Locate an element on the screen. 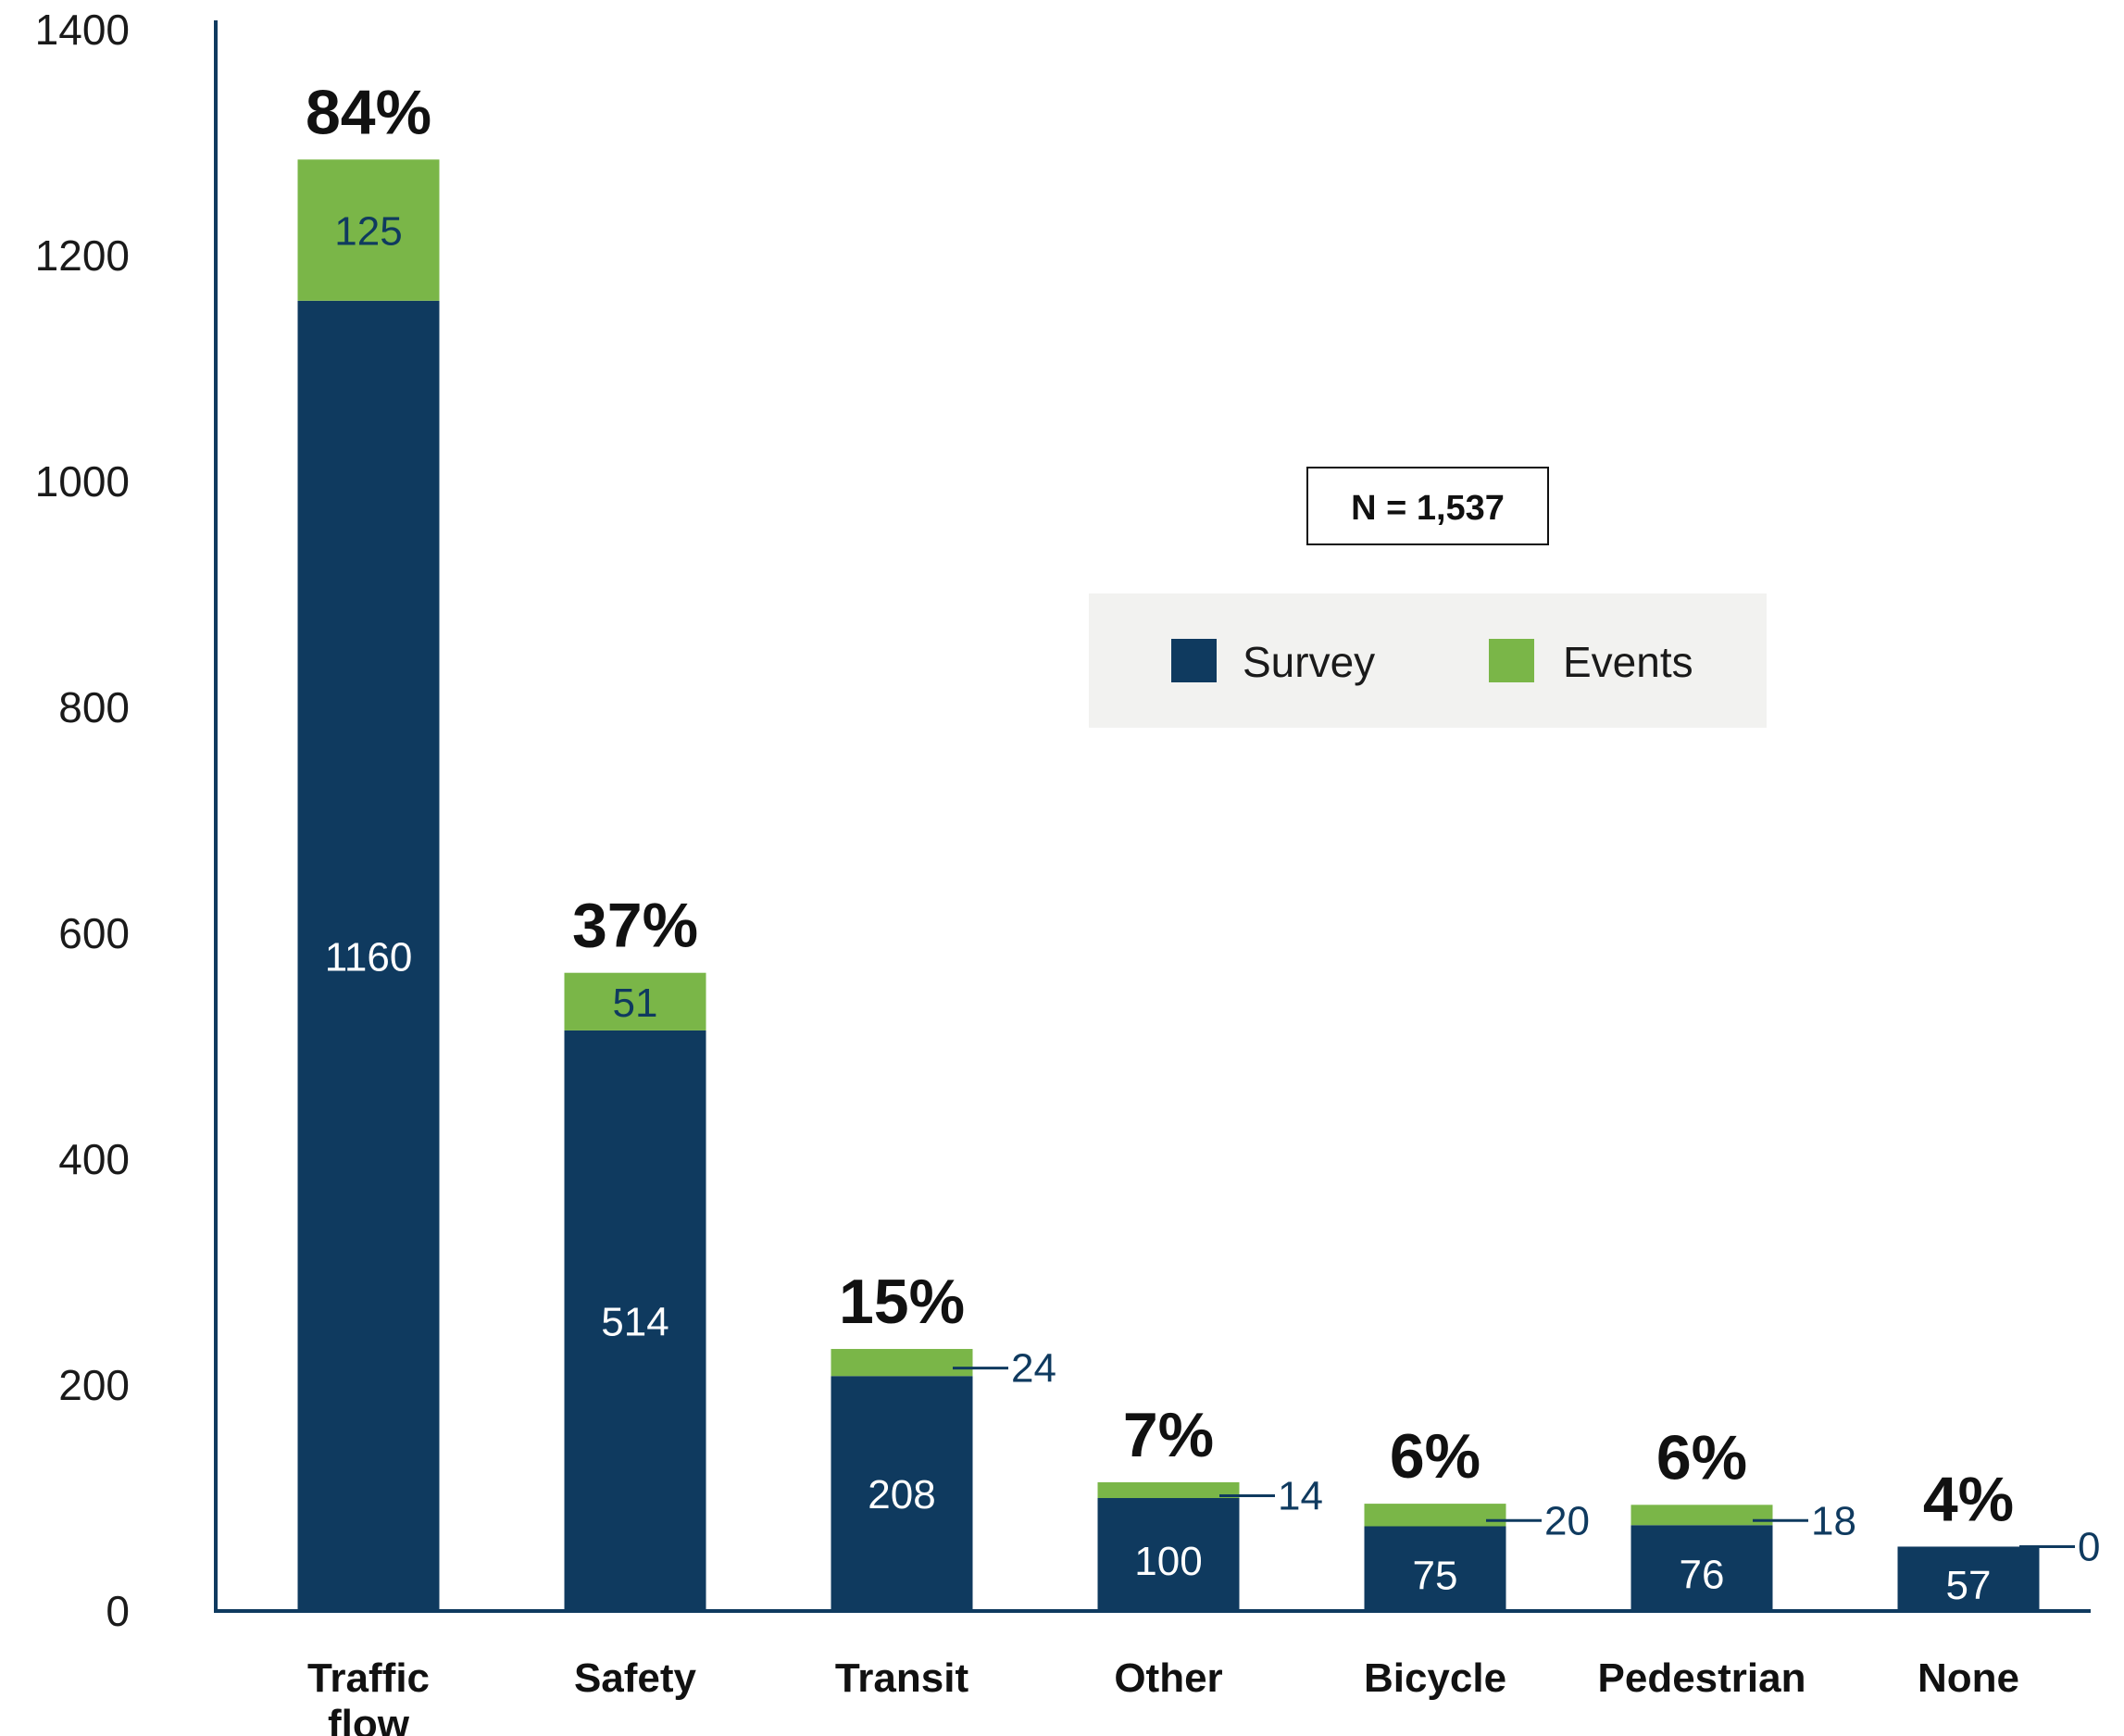 The image size is (2124, 1736). category-label: Bicycle is located at coordinates (1435, 1678).